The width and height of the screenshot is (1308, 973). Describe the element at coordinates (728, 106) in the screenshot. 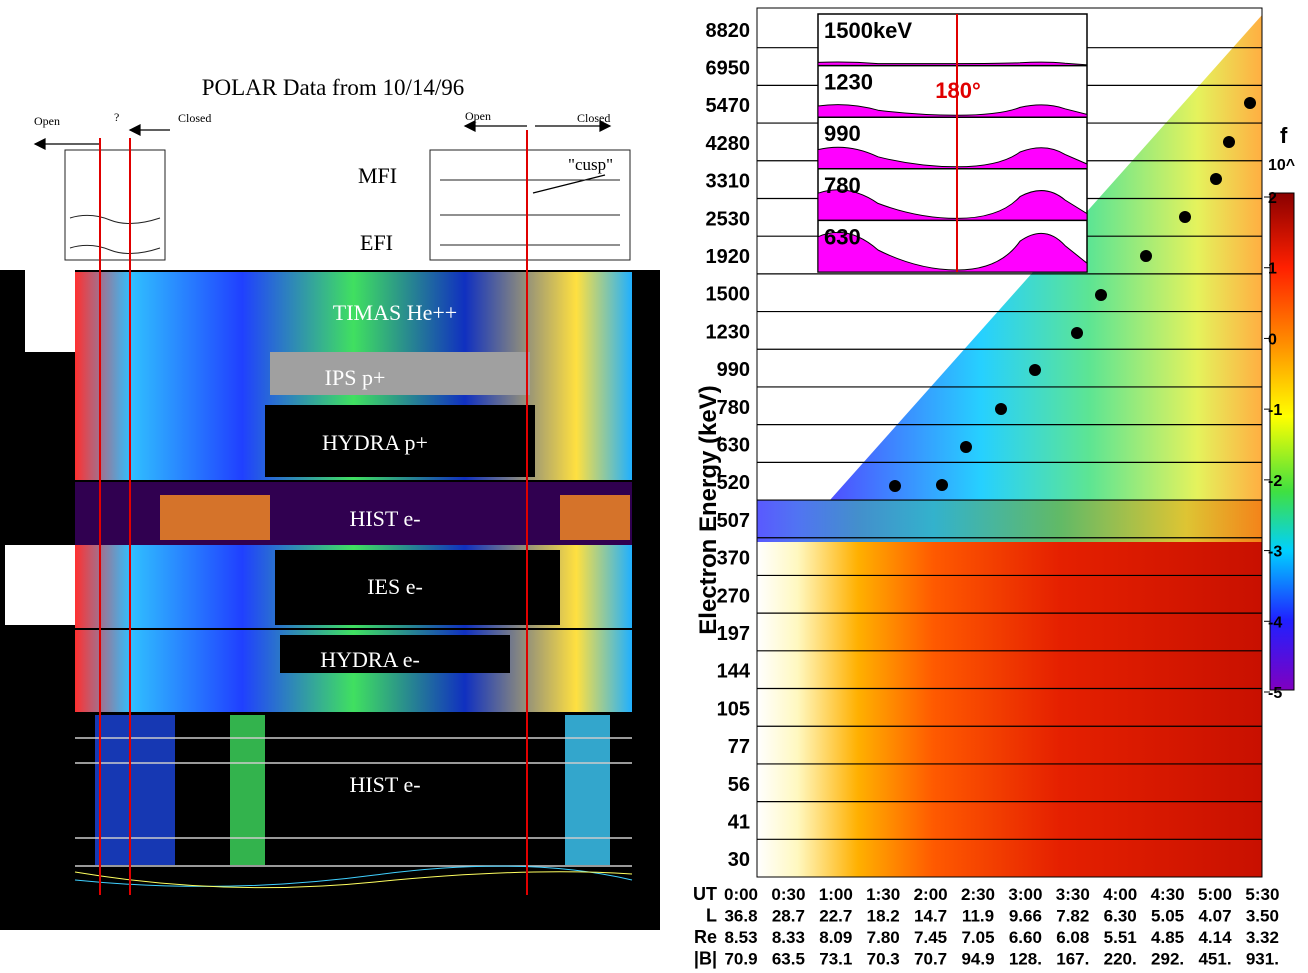

I see `energy-label: 5470` at that location.